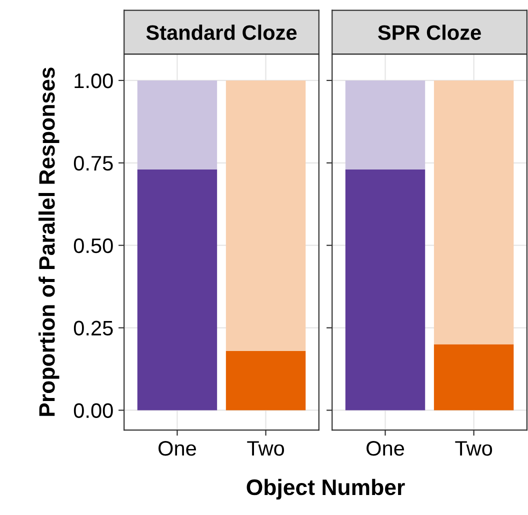 The width and height of the screenshot is (528, 515). Describe the element at coordinates (325, 489) in the screenshot. I see `x-axis-title: Object Number` at that location.